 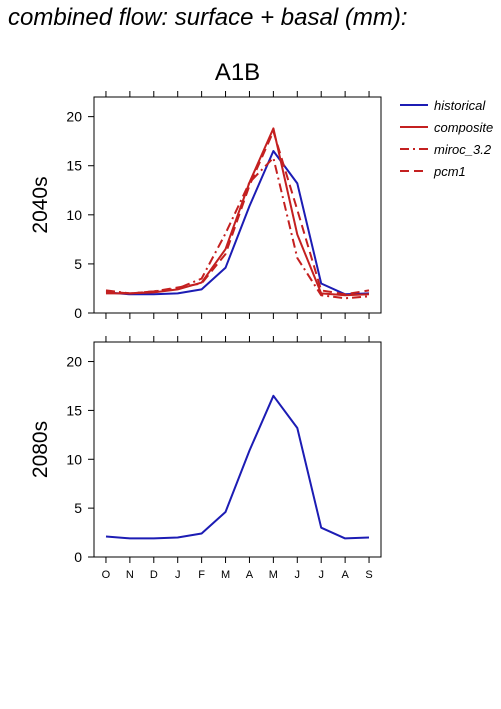 What do you see at coordinates (201, 575) in the screenshot?
I see `x-tick-label: F` at bounding box center [201, 575].